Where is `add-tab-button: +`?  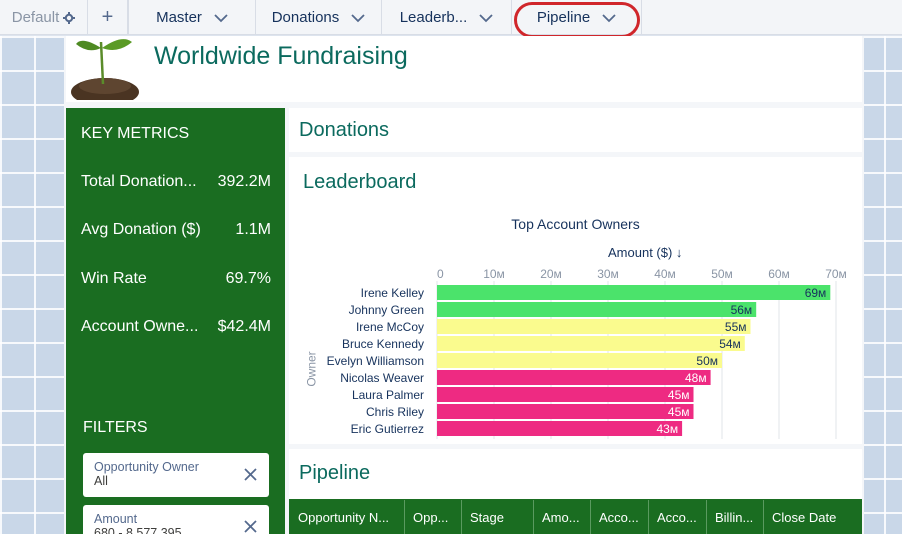 add-tab-button: + is located at coordinates (108, 17).